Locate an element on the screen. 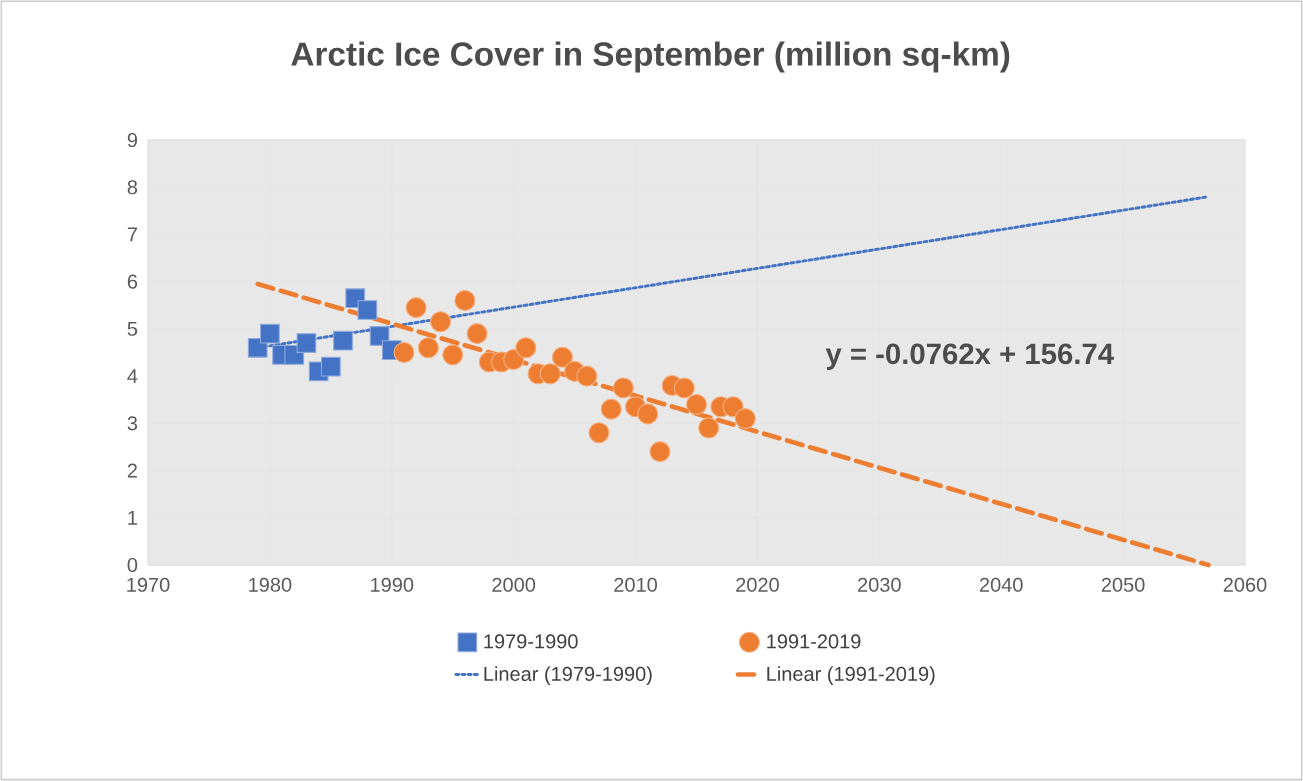  y-tick-label: 1 is located at coordinates (132, 517).